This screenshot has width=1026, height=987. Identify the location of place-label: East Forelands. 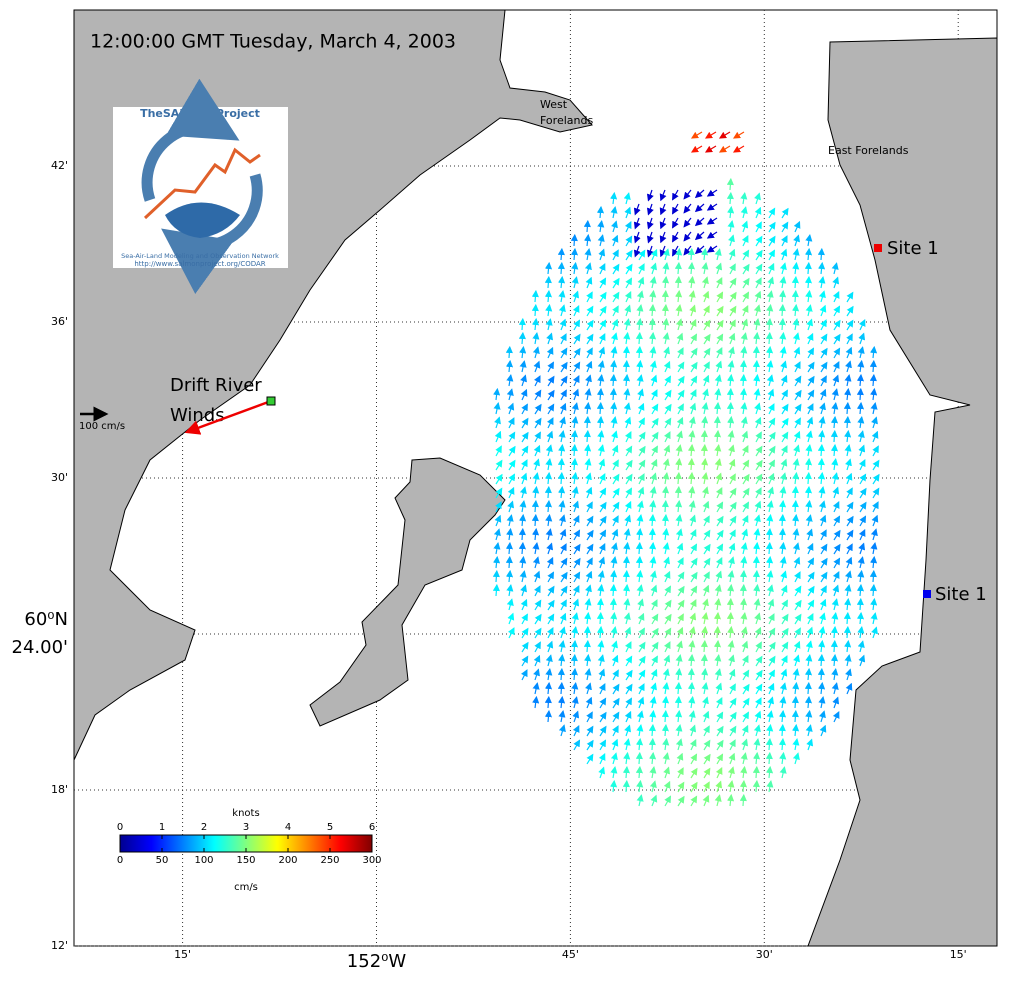
(868, 150).